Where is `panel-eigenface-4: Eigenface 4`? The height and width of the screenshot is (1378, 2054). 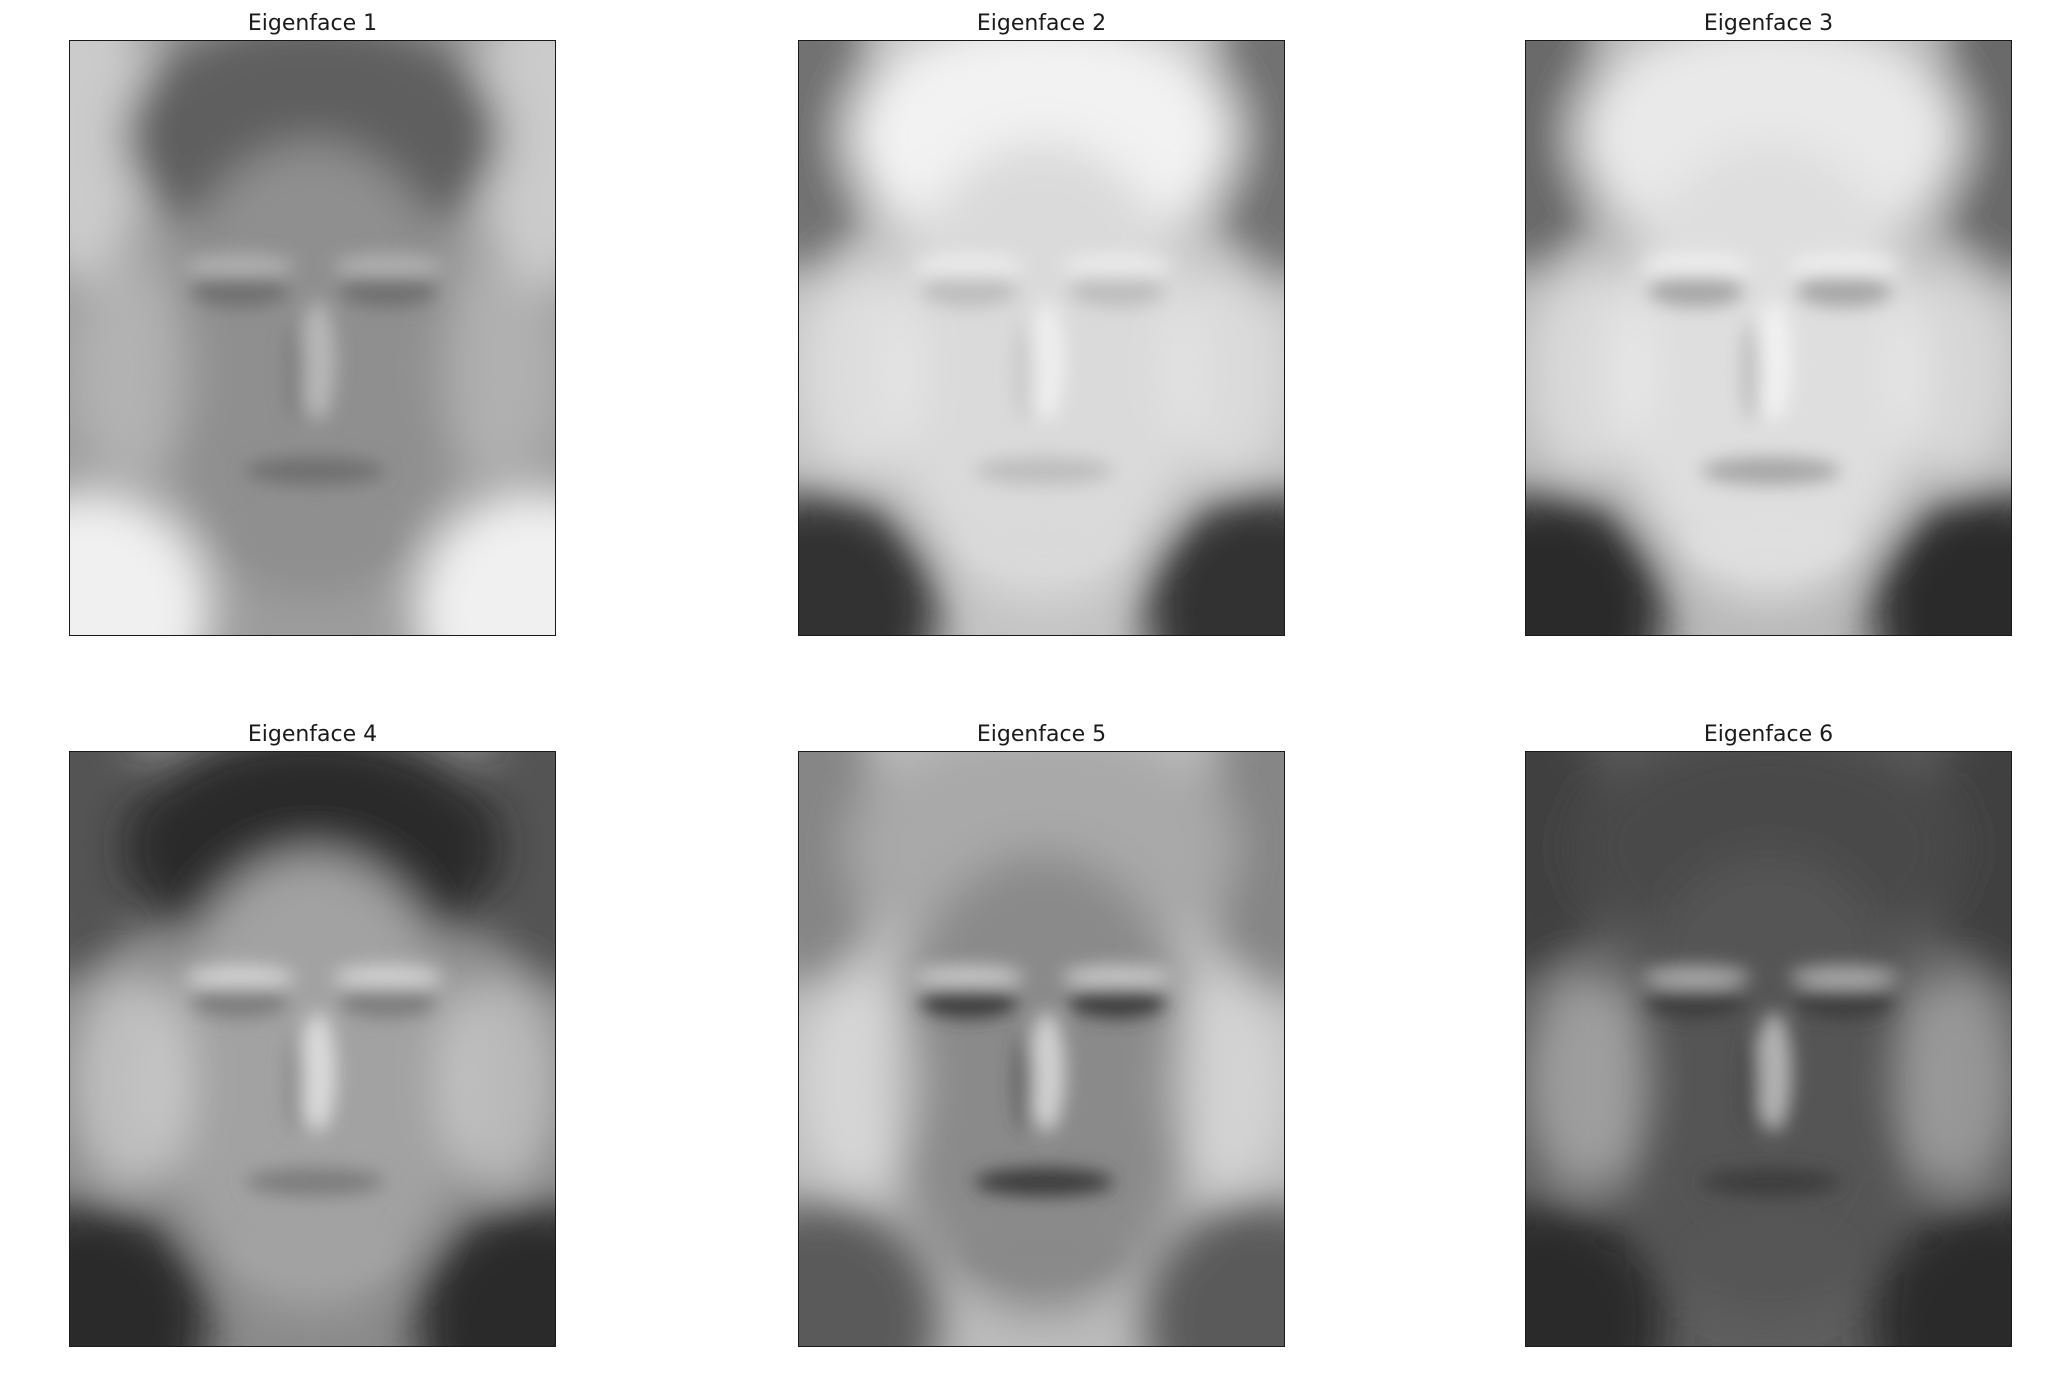 panel-eigenface-4: Eigenface 4 is located at coordinates (312, 1033).